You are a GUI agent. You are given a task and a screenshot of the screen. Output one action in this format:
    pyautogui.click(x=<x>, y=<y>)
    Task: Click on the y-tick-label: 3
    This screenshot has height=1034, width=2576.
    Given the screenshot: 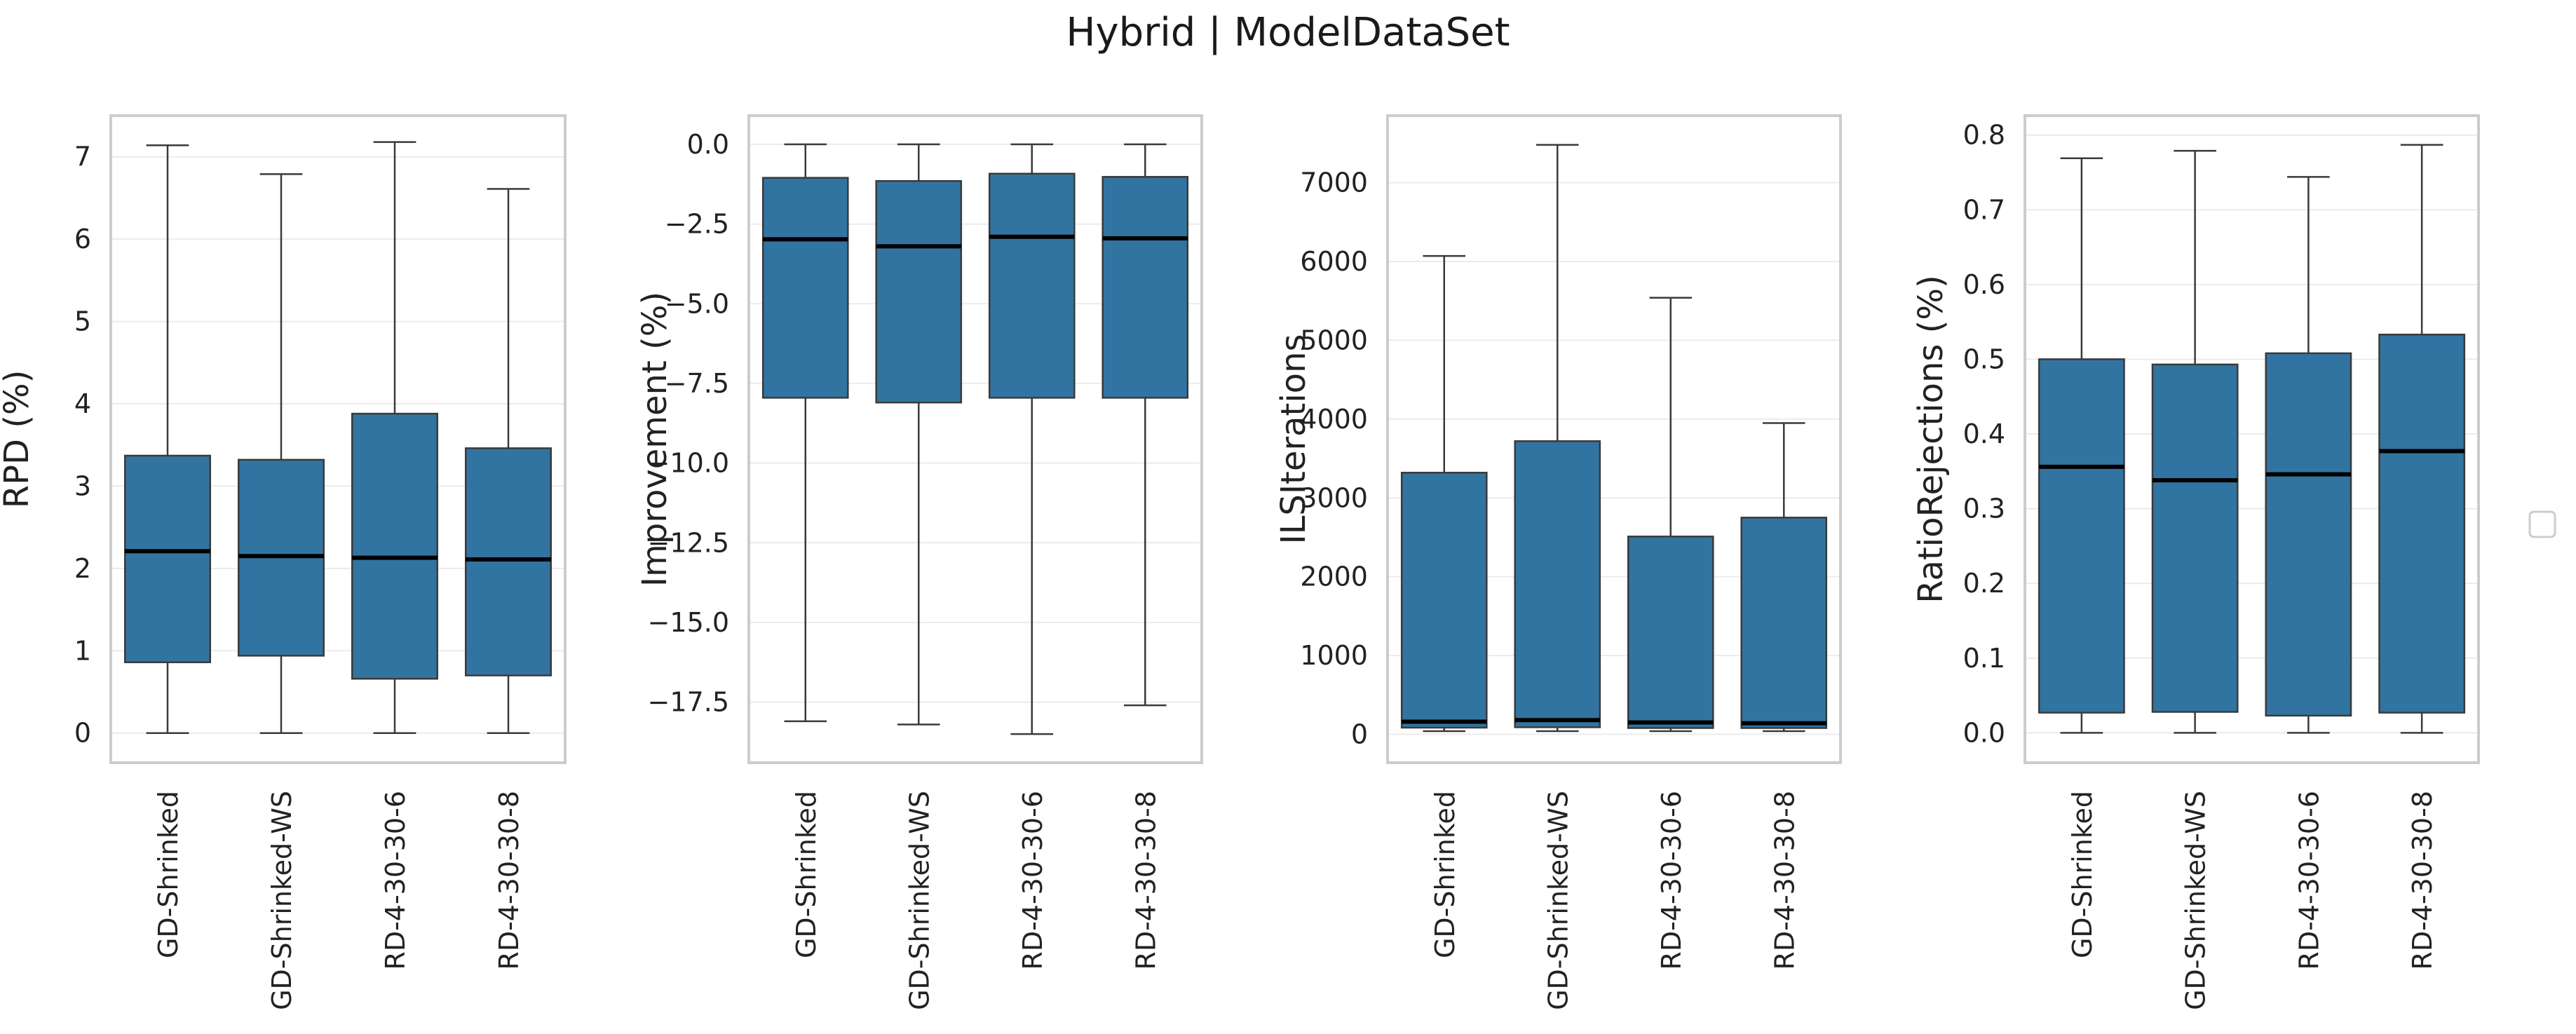 What is the action you would take?
    pyautogui.click(x=82, y=485)
    